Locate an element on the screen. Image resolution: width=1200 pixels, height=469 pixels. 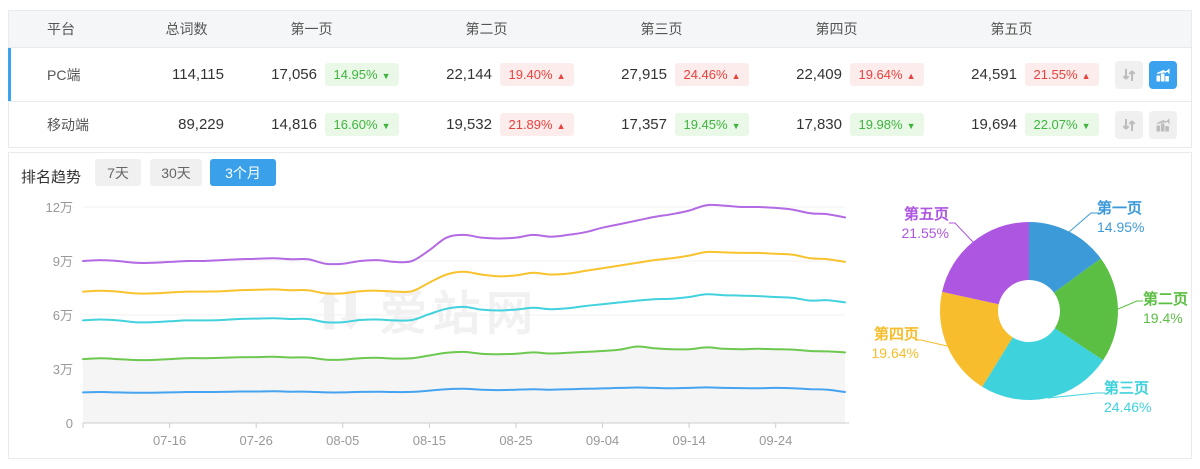
donut-label-page1: 第一页 14.95% is located at coordinates (1121, 217).